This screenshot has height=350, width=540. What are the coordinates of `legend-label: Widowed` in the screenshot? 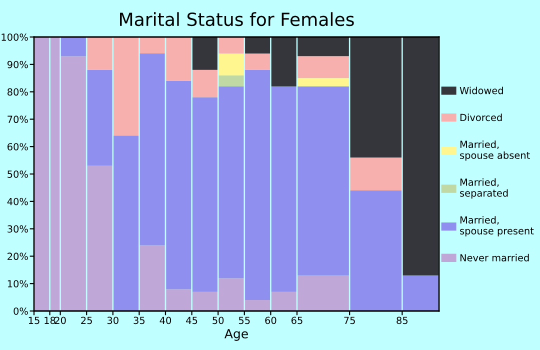 It's located at (481, 90).